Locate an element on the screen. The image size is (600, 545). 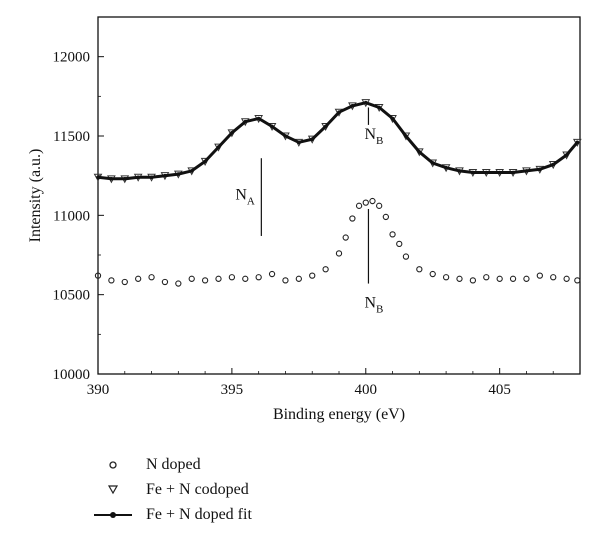
line-marker-icon is located at coordinates (113, 515).